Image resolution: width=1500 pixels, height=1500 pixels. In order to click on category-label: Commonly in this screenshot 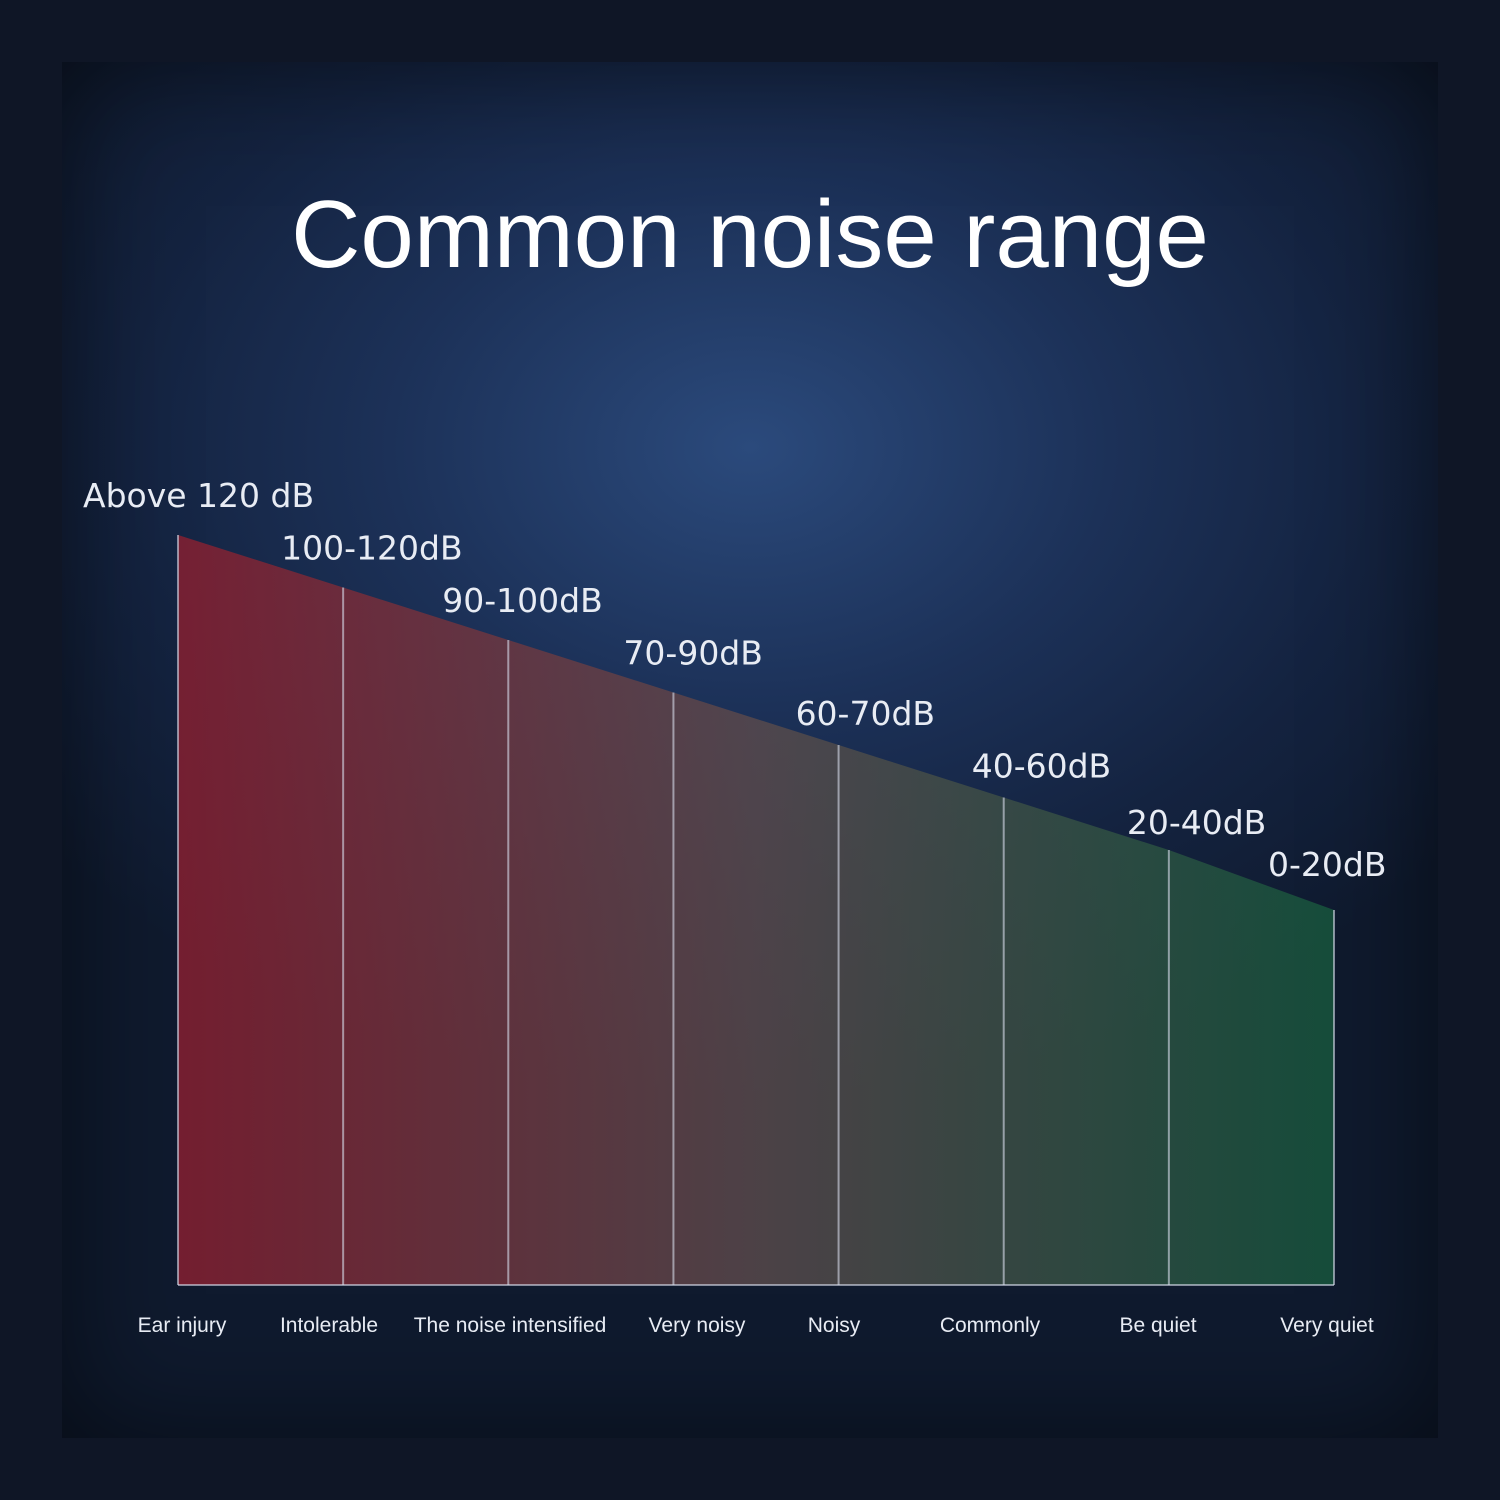, I will do `click(990, 1325)`.